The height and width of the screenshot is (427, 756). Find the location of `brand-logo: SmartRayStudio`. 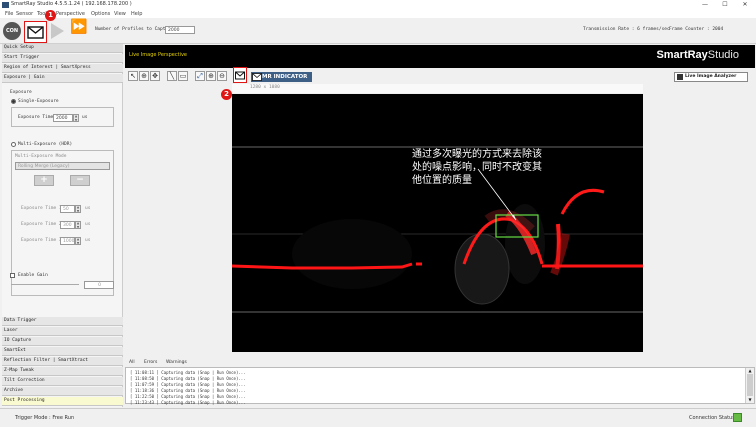

brand-logo: SmartRayStudio is located at coordinates (697, 55).